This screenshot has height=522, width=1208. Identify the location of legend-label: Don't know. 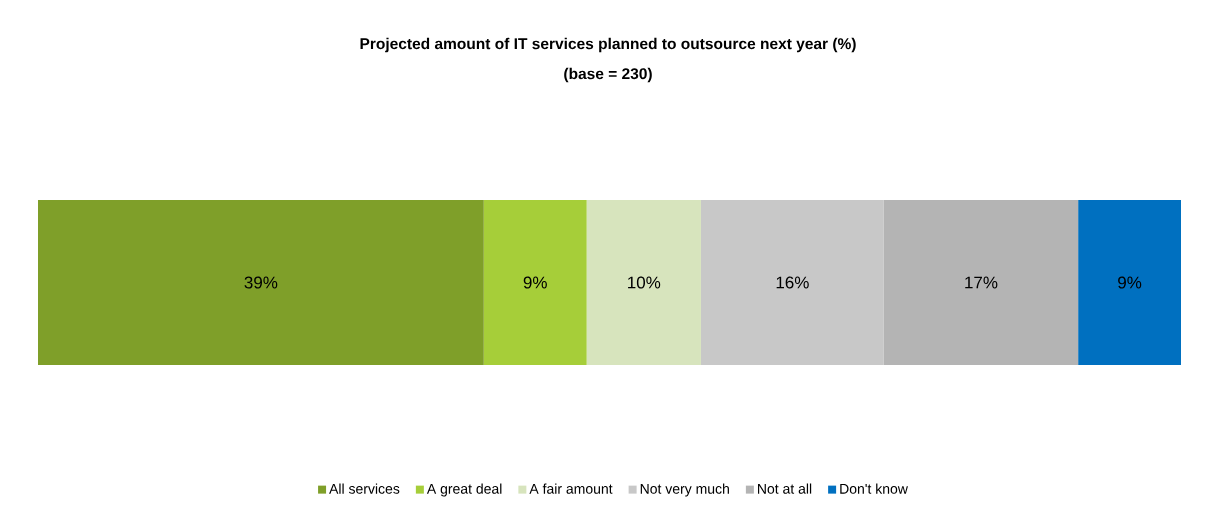
(874, 488).